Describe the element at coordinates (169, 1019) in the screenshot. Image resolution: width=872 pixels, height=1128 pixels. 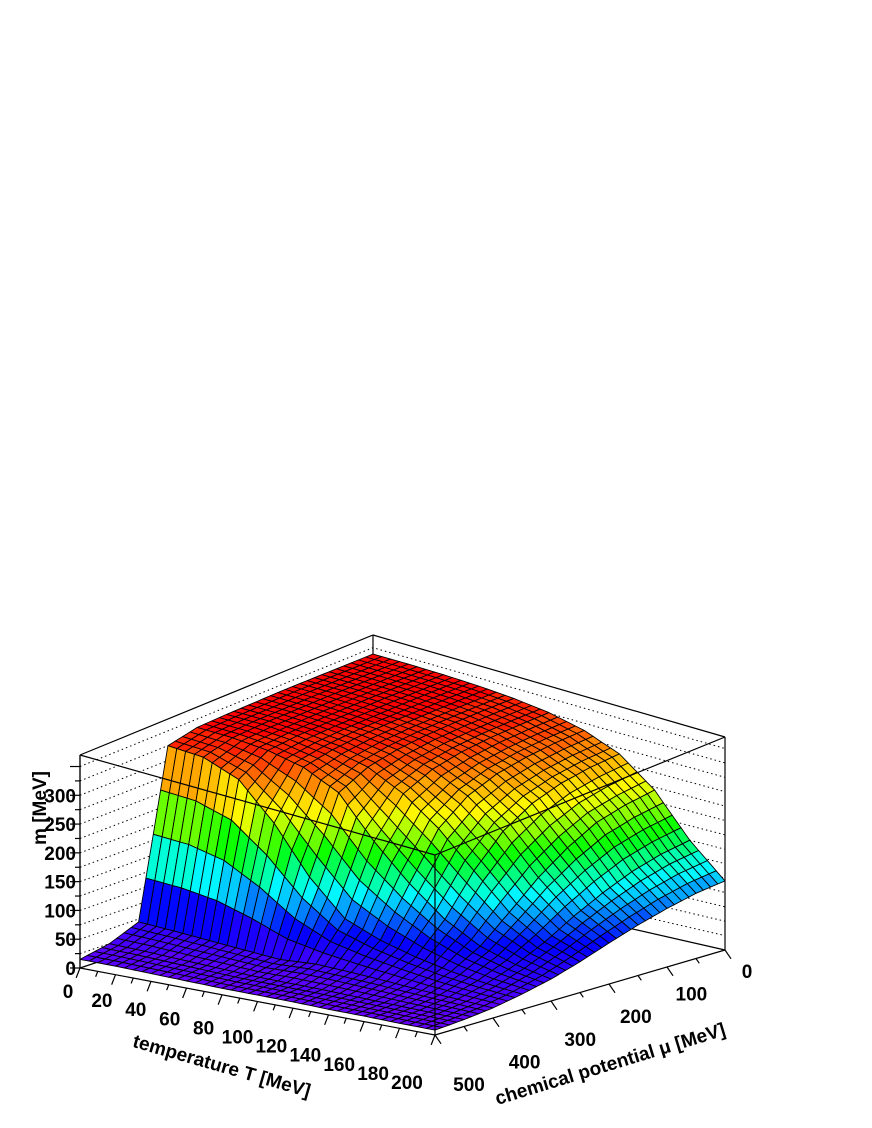
I see `x-tick-label: 60` at that location.